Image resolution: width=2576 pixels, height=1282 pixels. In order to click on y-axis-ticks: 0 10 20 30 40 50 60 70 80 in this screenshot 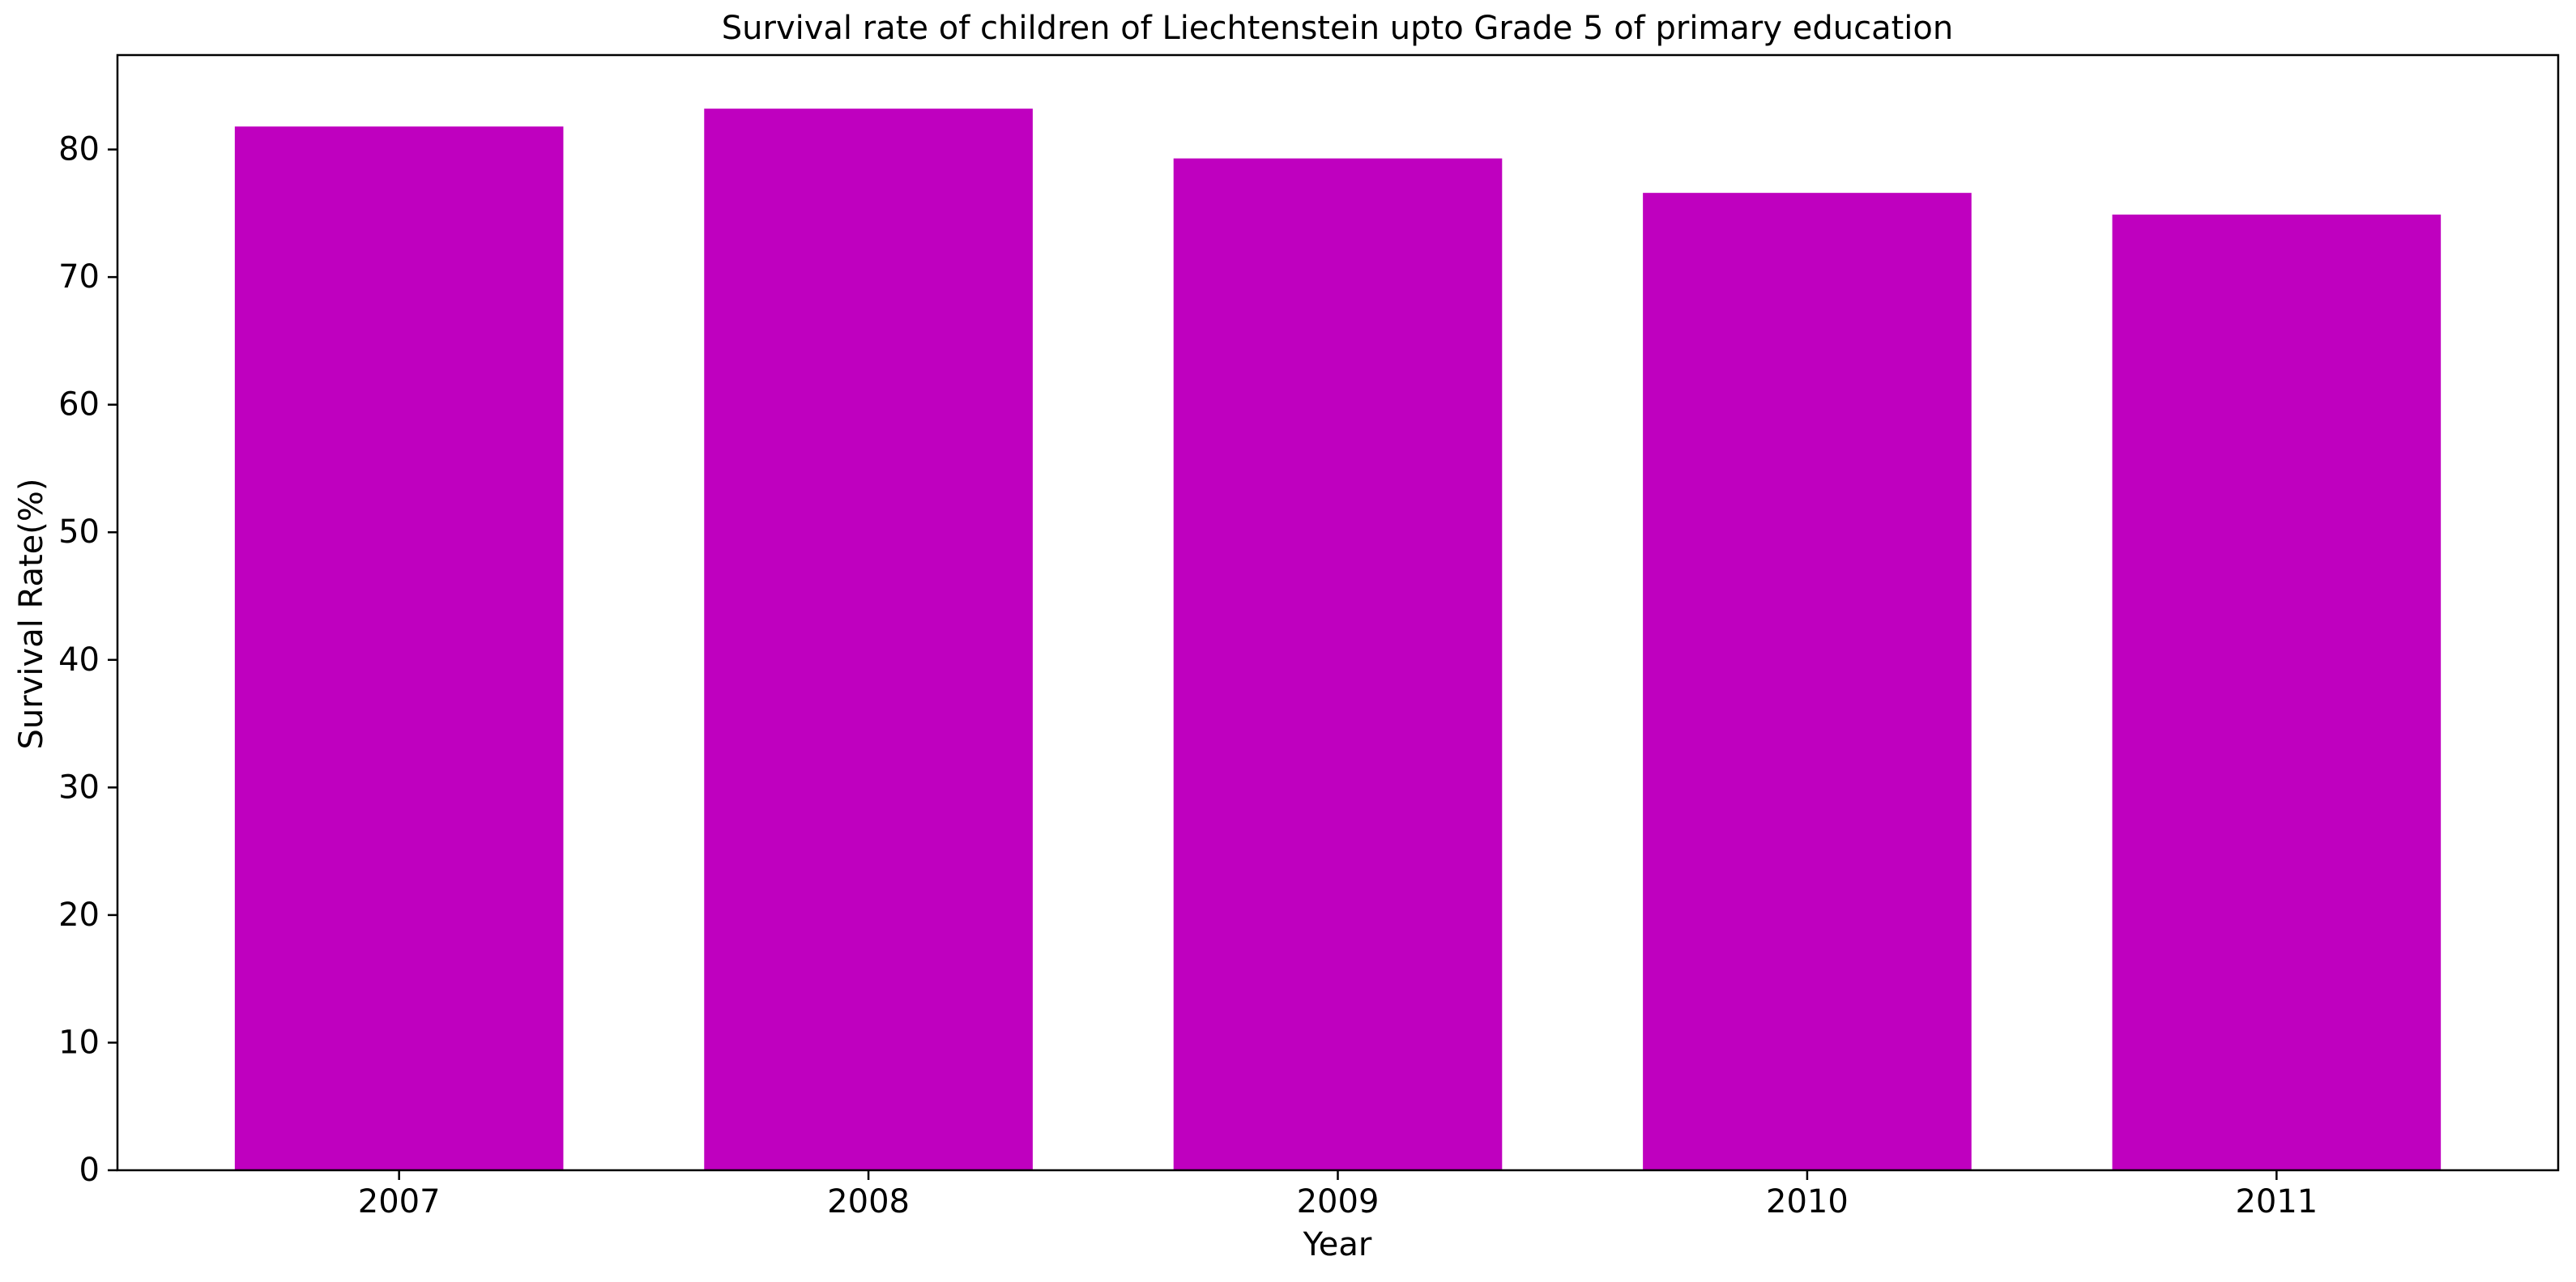, I will do `click(88, 660)`.